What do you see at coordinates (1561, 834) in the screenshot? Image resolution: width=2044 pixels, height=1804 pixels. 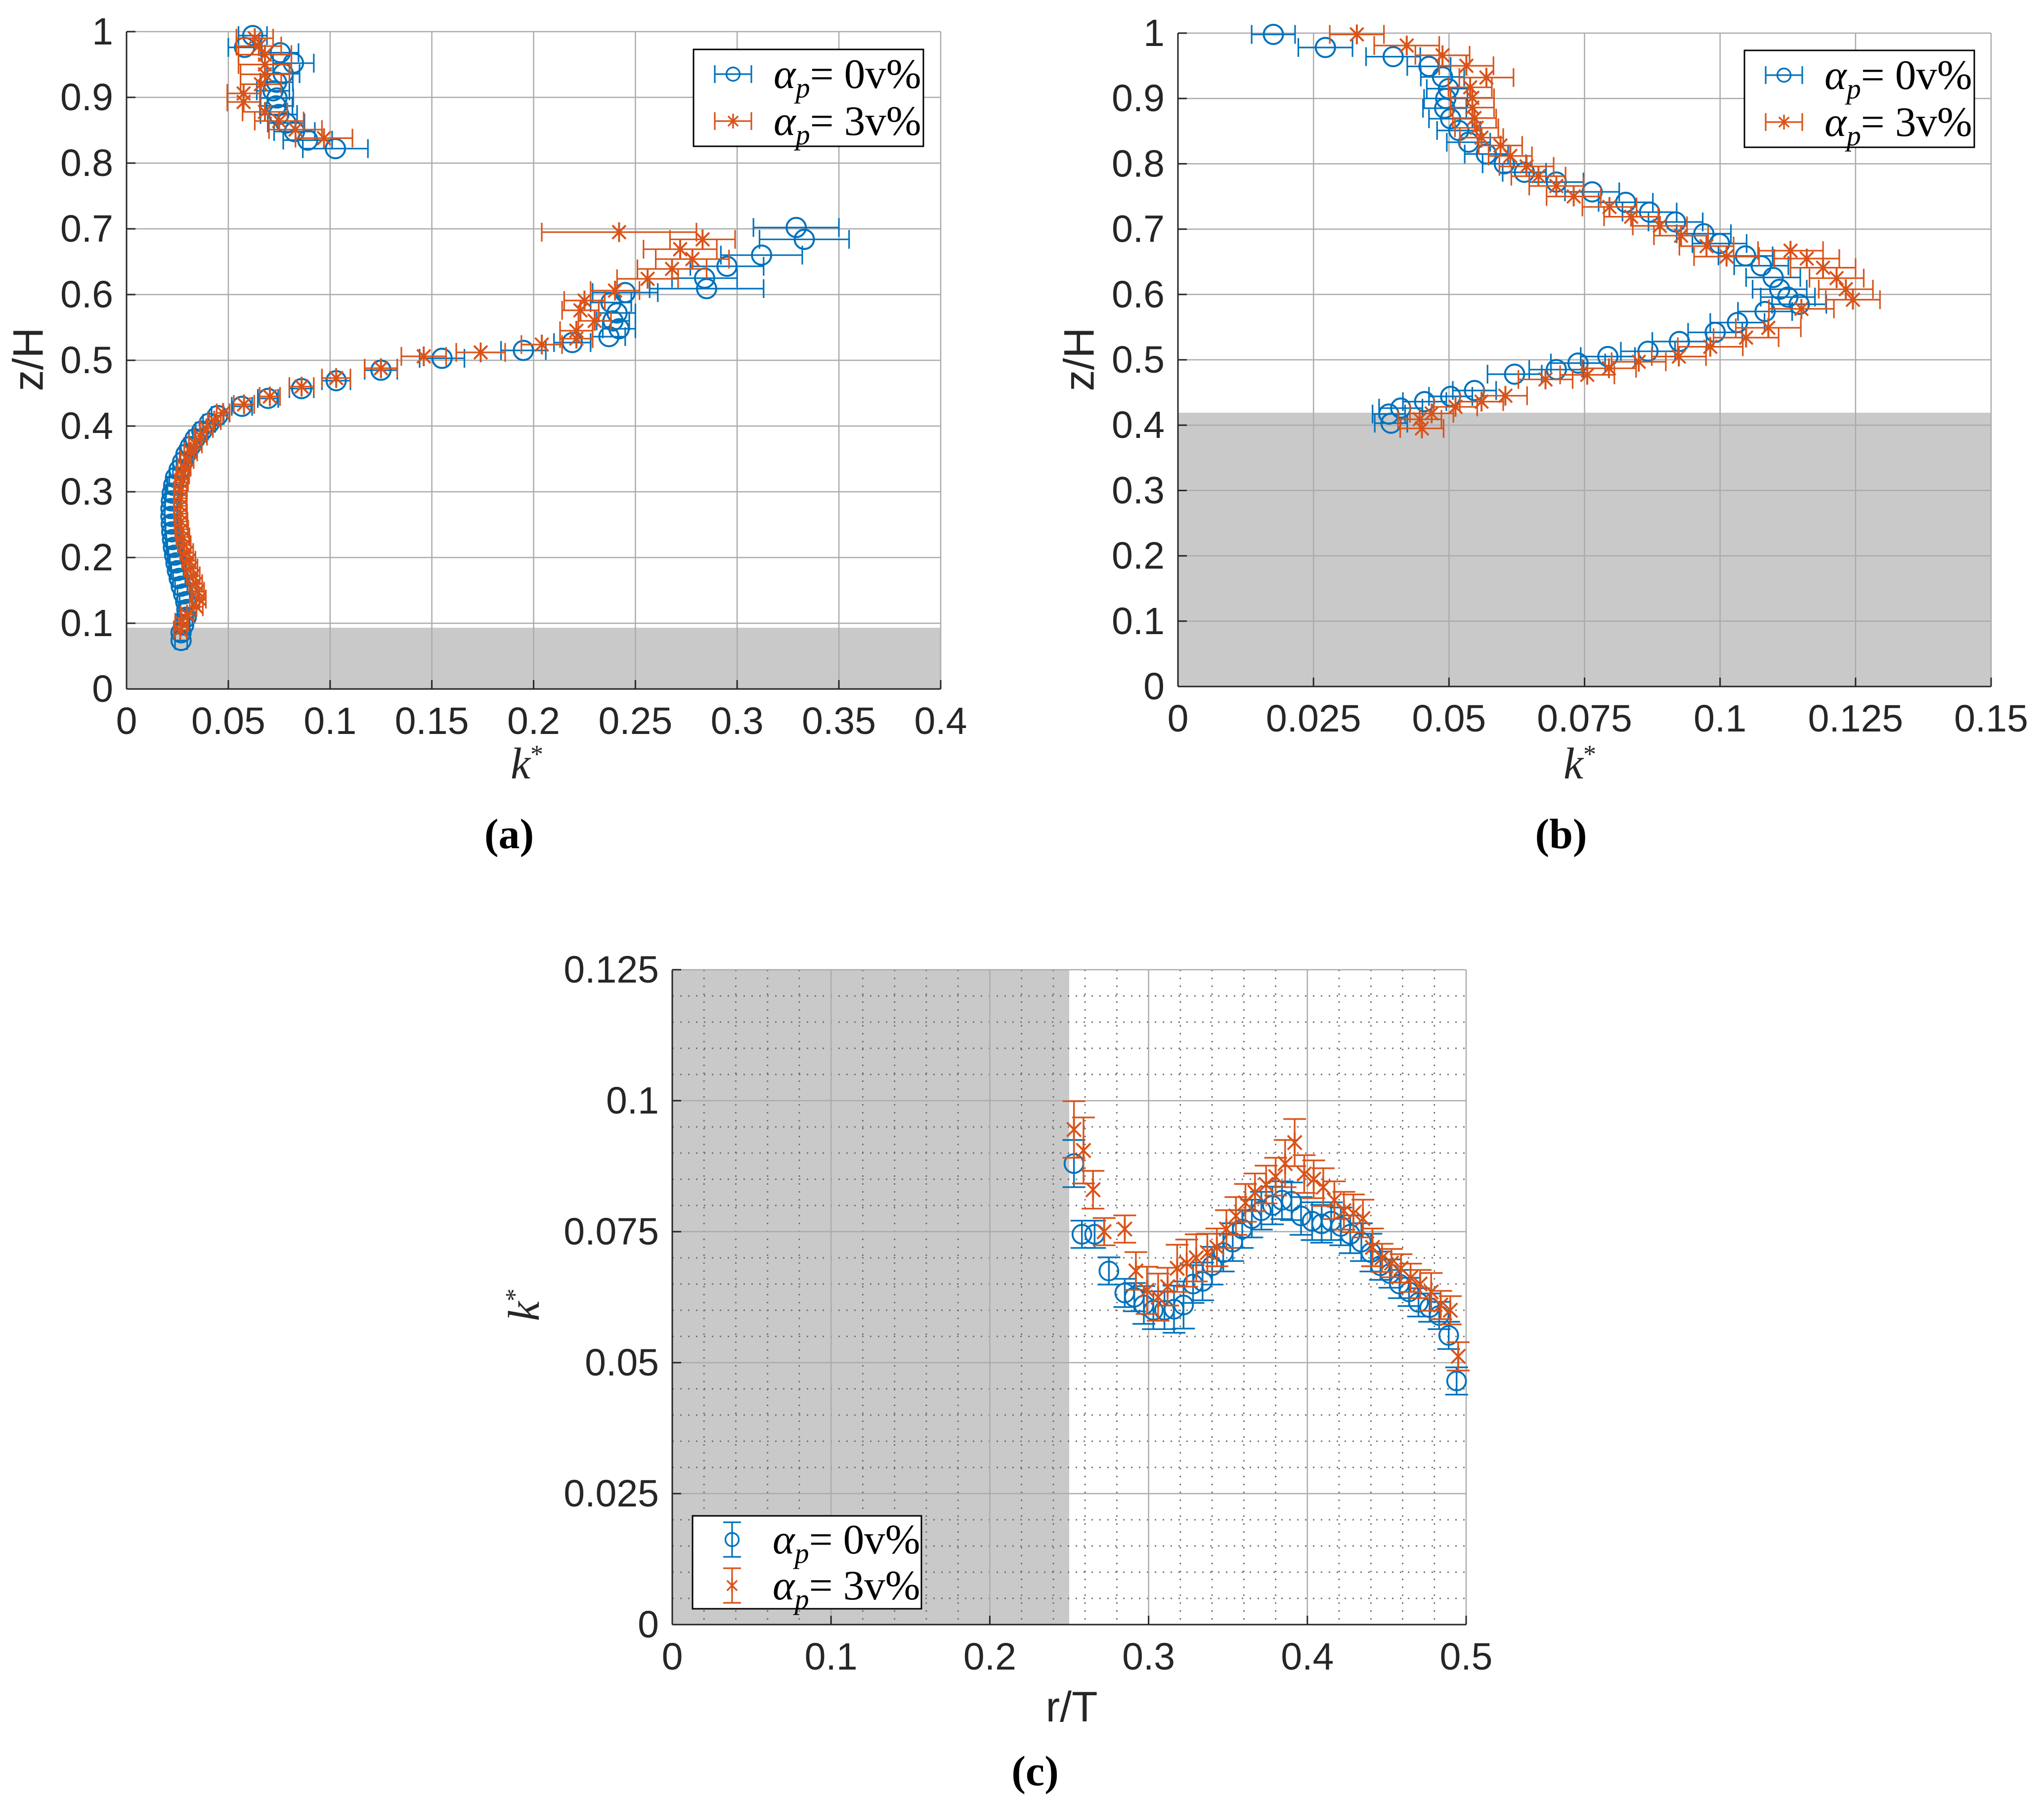 I see `svg-text: (b)` at bounding box center [1561, 834].